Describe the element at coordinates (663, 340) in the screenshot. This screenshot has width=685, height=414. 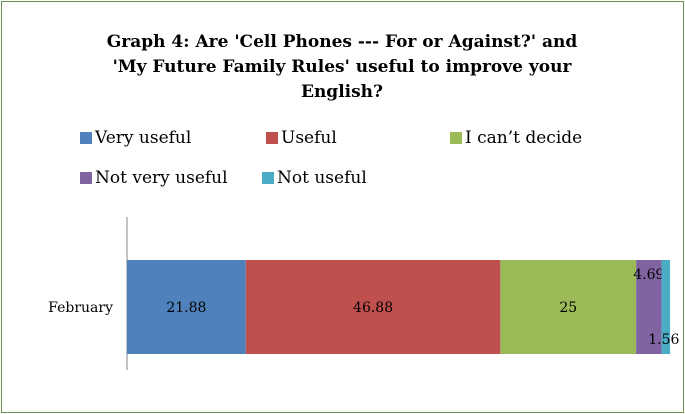
I see `data-label: 1.56` at that location.